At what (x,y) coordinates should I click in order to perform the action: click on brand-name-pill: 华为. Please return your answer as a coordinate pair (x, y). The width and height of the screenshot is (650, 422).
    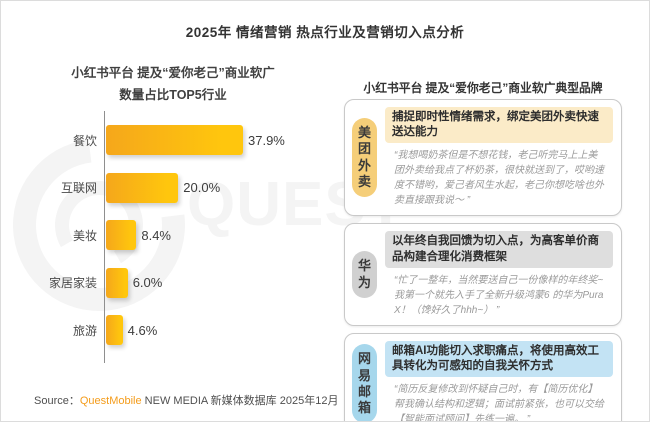
    Looking at the image, I should click on (364, 274).